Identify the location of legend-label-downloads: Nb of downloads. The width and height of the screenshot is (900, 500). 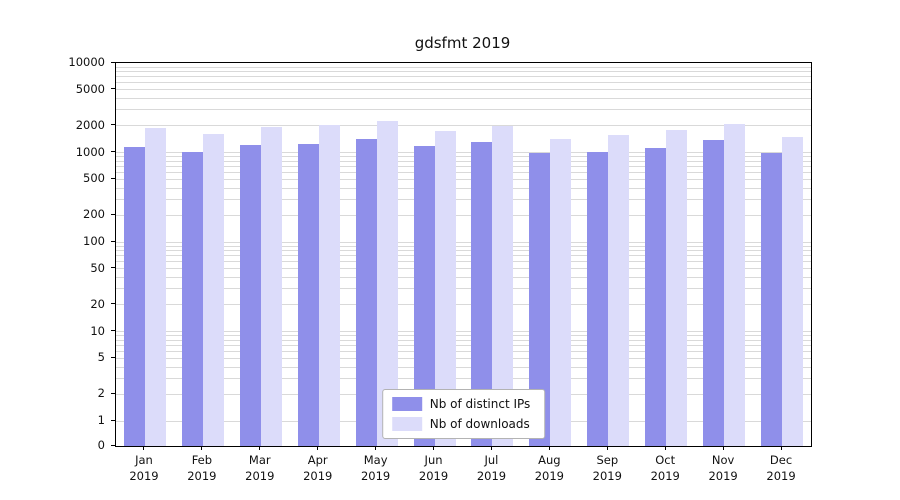
(479, 424).